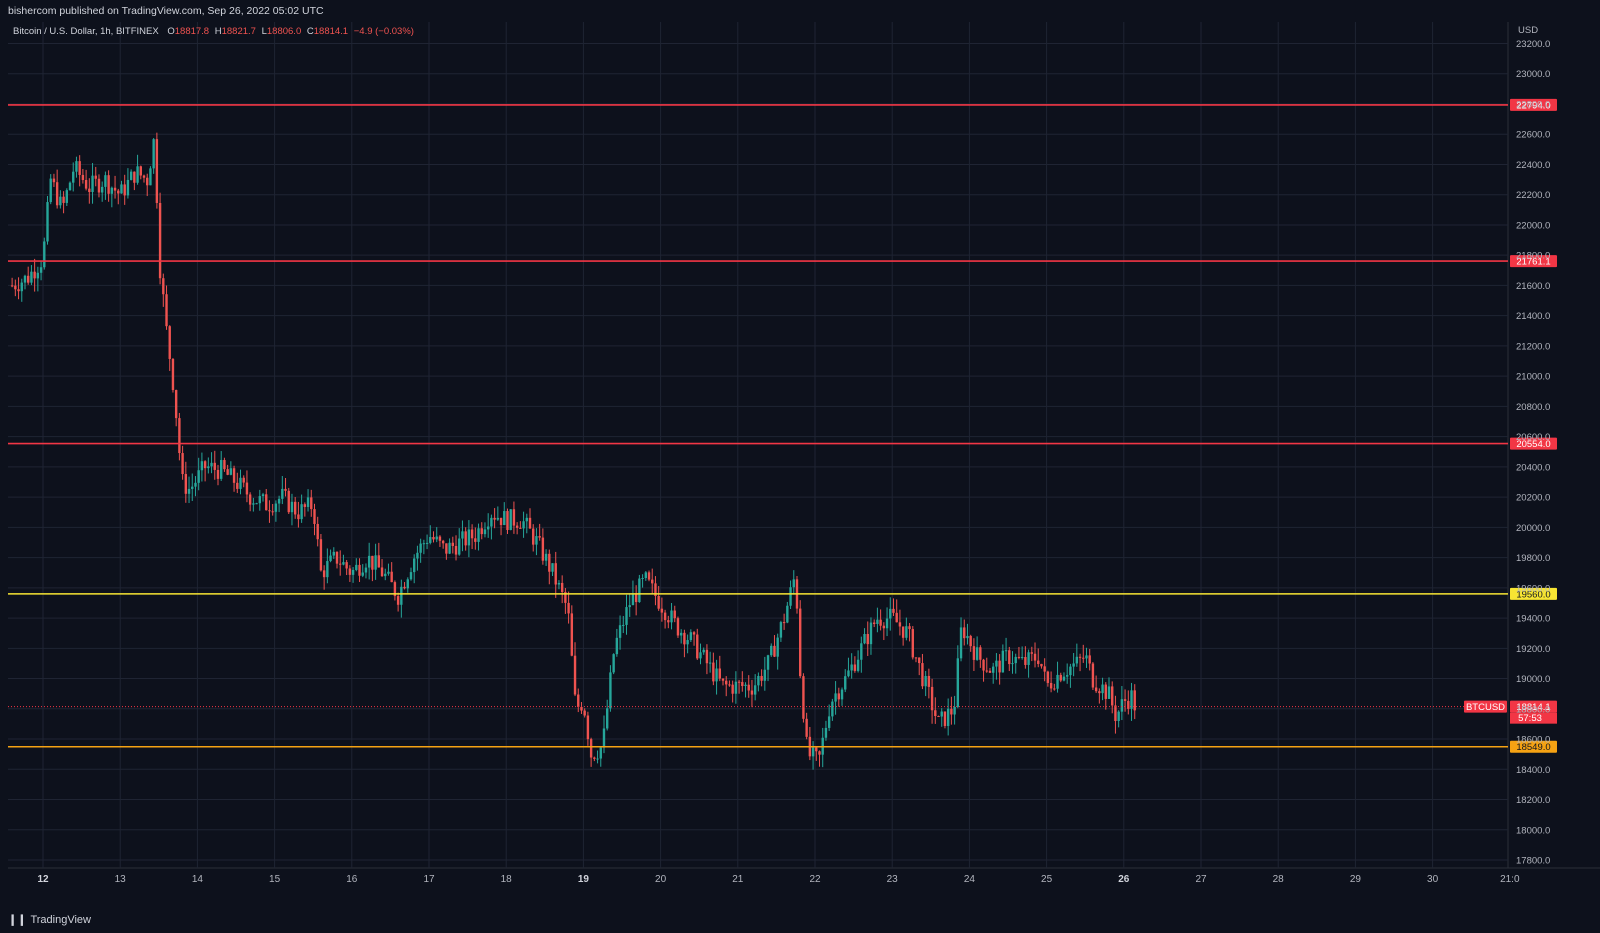 This screenshot has height=933, width=1600. Describe the element at coordinates (1533, 44) in the screenshot. I see `y-tick-label: 23200.0` at that location.